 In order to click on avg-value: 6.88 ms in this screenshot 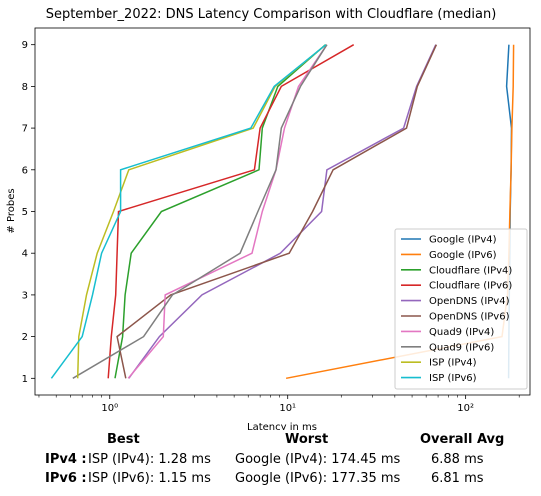, I will do `click(457, 459)`.